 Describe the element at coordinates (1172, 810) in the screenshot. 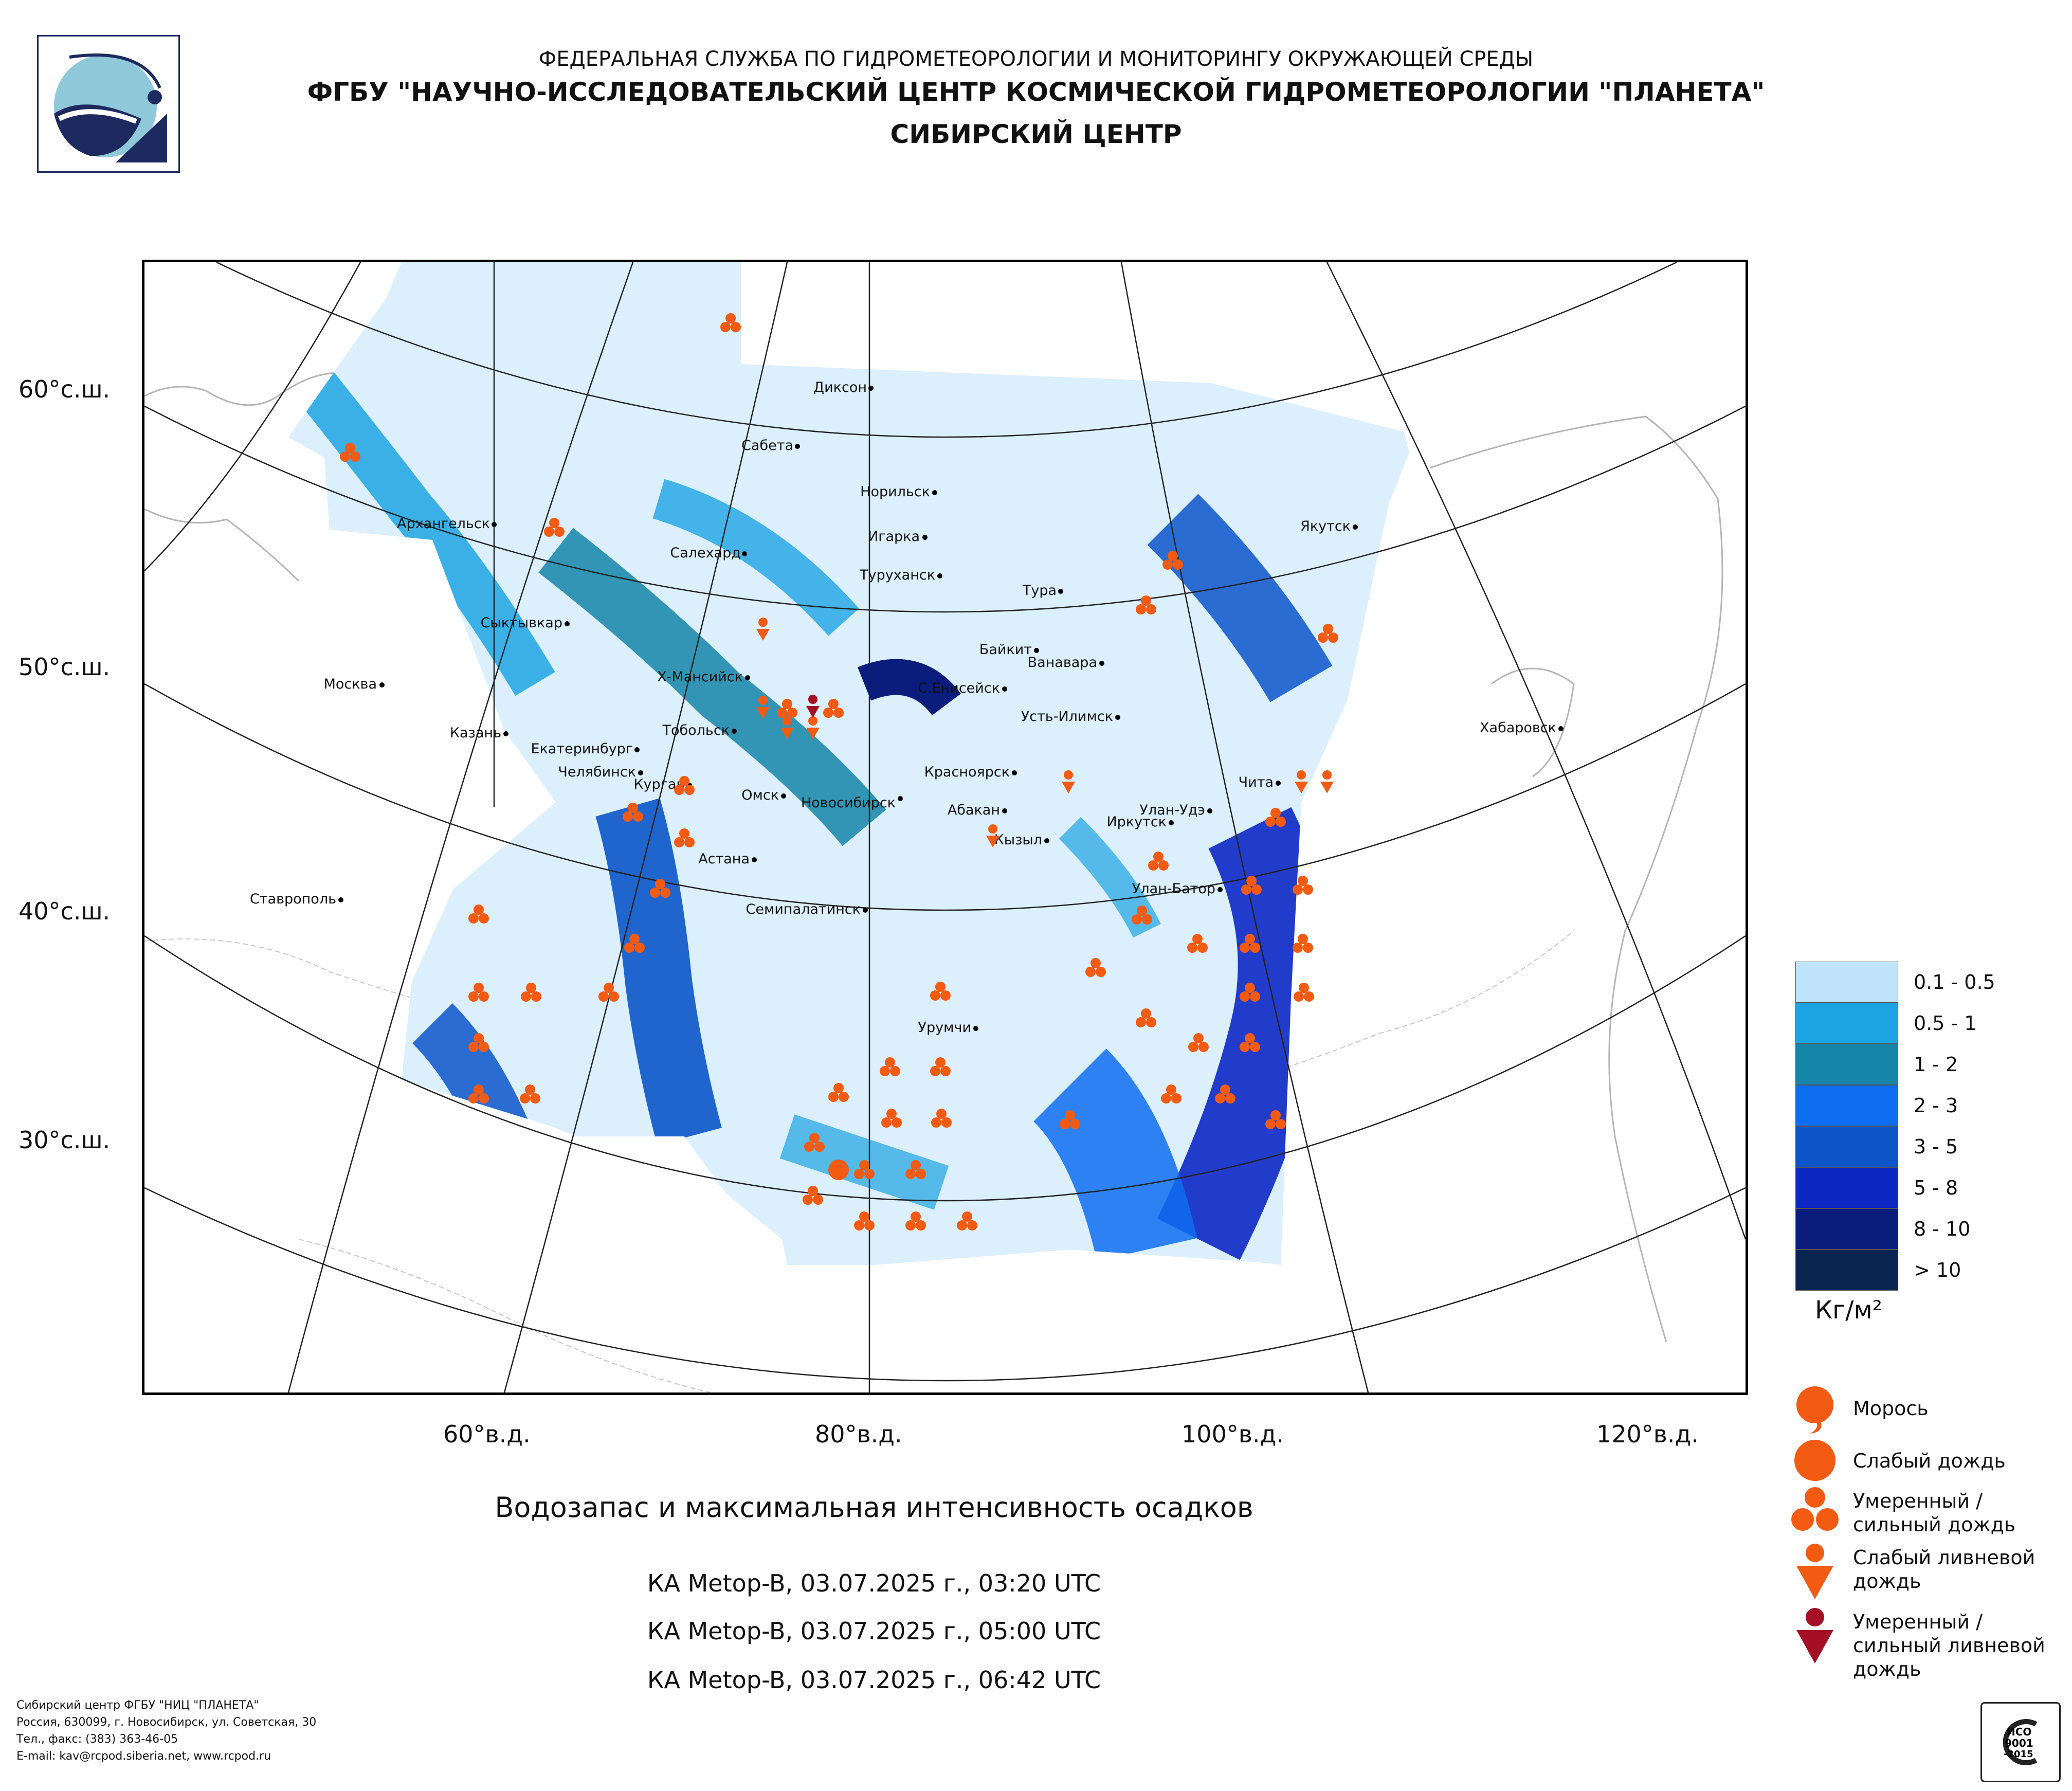

I see `svg-text: Улан-Удэ` at that location.